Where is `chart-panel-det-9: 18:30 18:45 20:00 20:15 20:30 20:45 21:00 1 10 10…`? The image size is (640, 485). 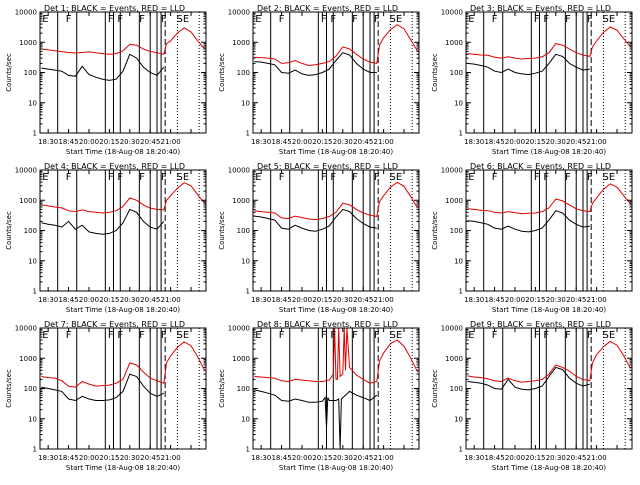 chart-panel-det-9: 18:30 18:45 20:00 20:15 20:30 20:45 21:00 1 10 10… is located at coordinates (532, 396).